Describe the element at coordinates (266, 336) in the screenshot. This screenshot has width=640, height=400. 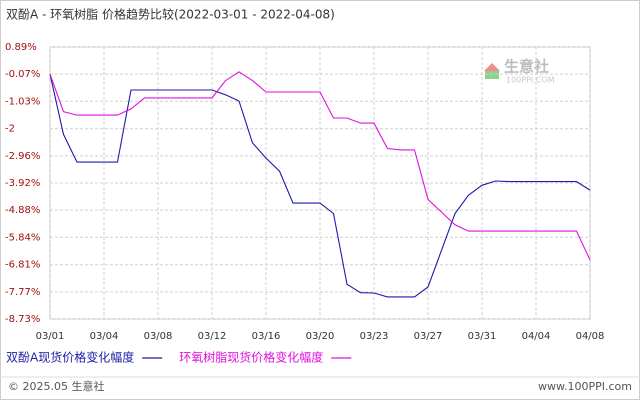
I see `x-tick-label: 03/16` at that location.